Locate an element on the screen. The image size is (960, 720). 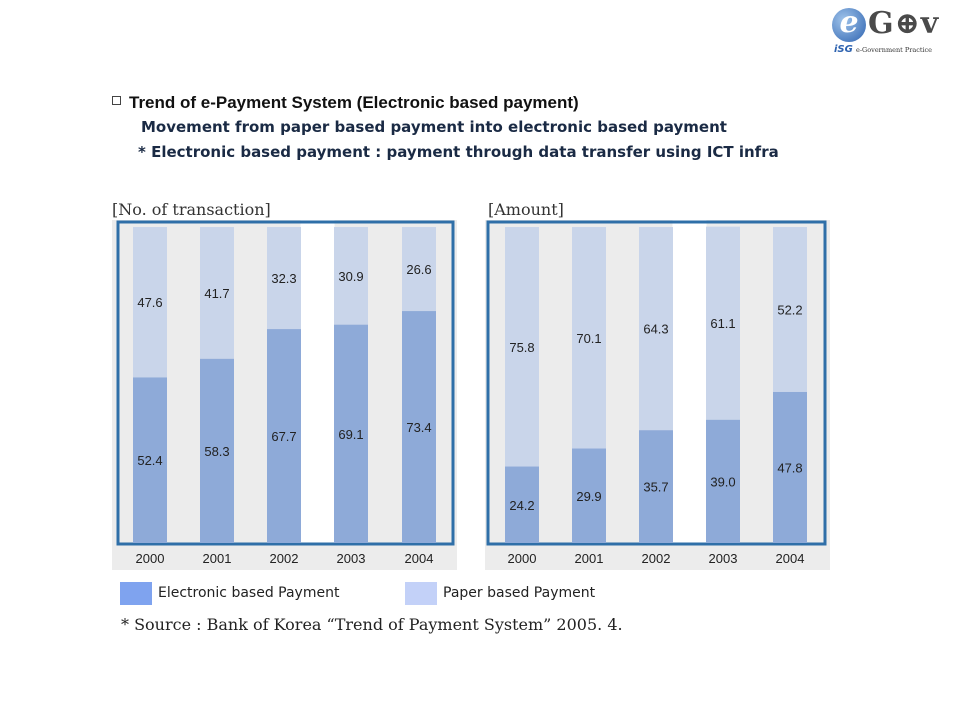
label-paper-2002: 64.3 is located at coordinates (655, 329).